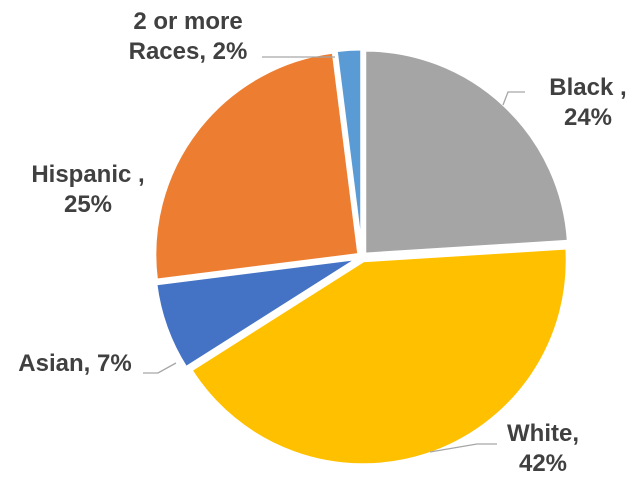 Image resolution: width=633 pixels, height=486 pixels. What do you see at coordinates (257, 313) in the screenshot?
I see `pie-slice-asian` at bounding box center [257, 313].